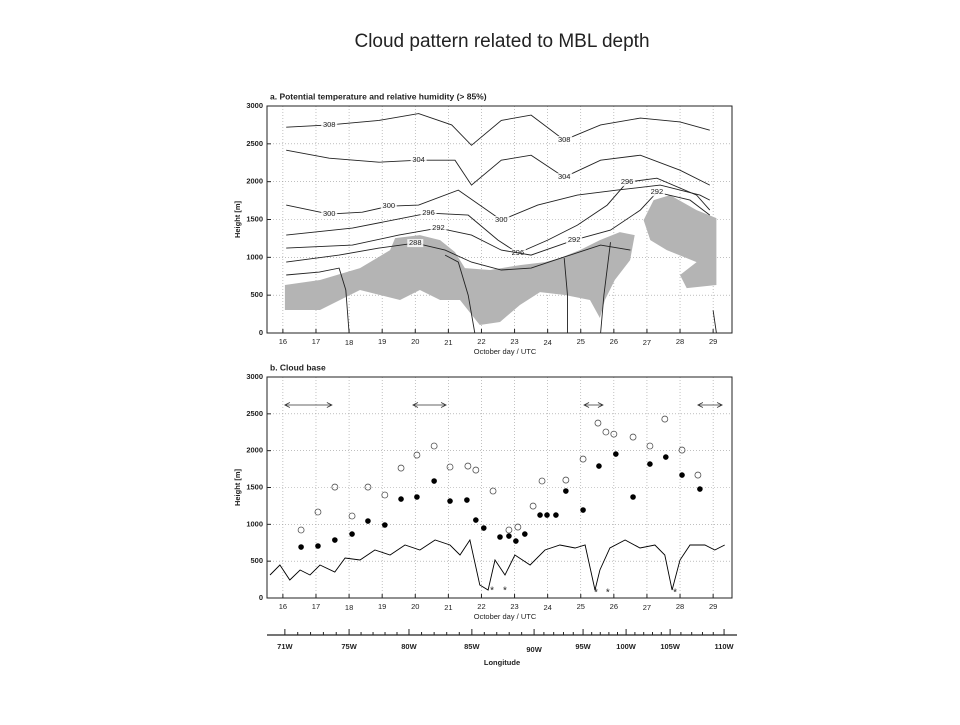 This screenshot has height=725, width=960. What do you see at coordinates (429, 405) in the screenshot?
I see `period-arrow` at bounding box center [429, 405].